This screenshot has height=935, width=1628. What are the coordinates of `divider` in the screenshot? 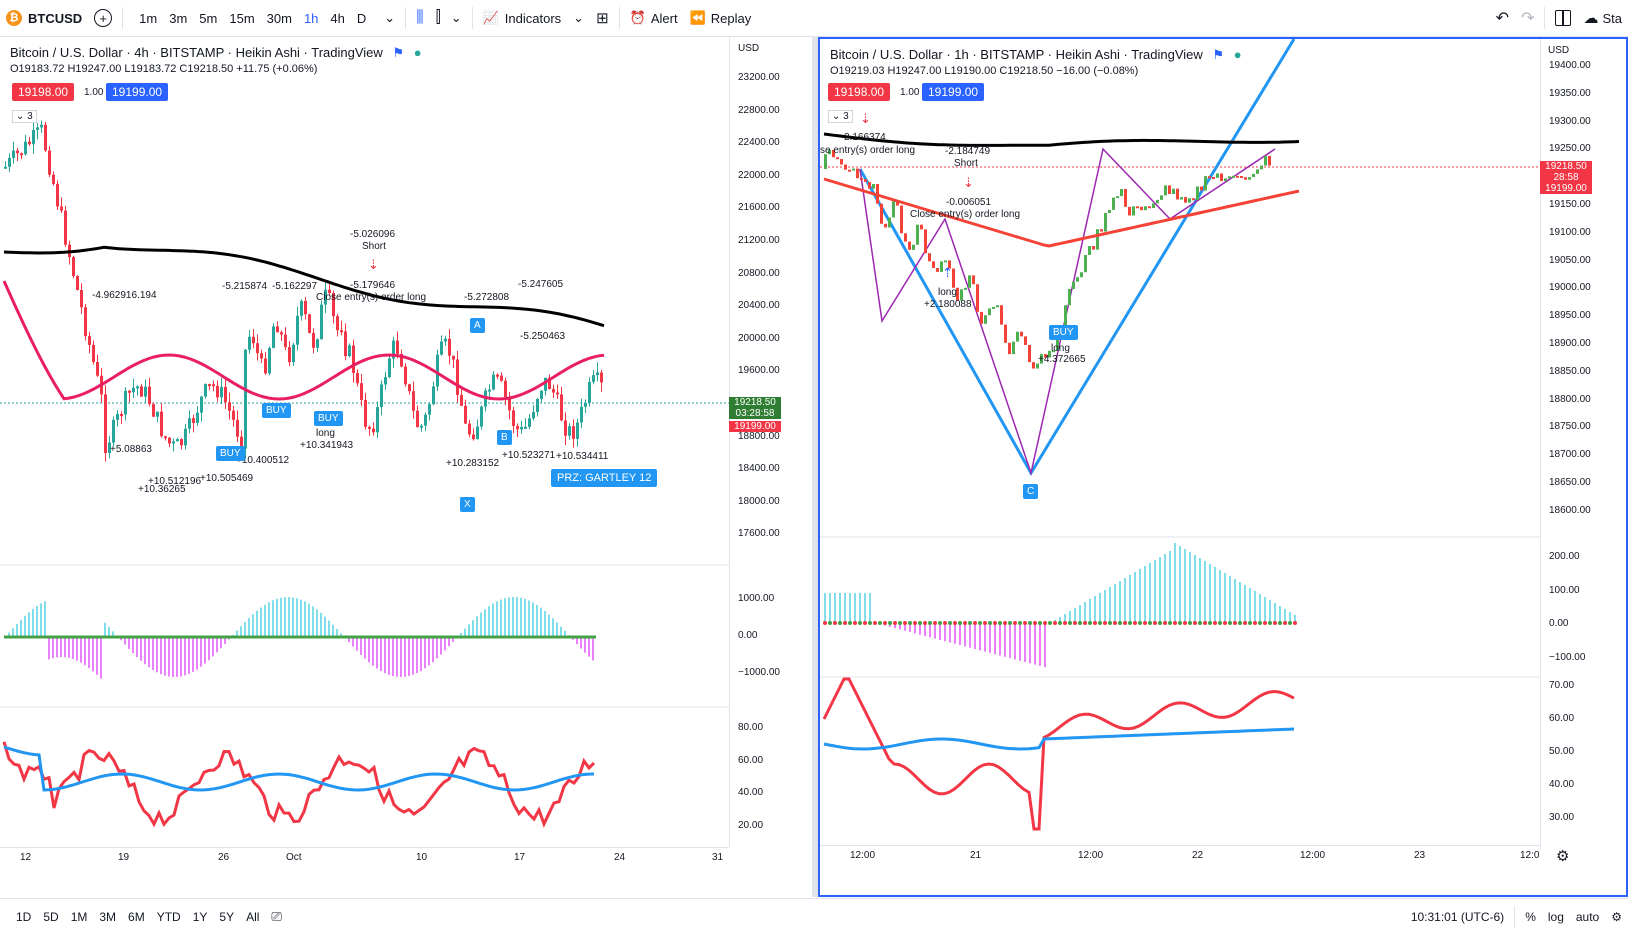 It's located at (1544, 18).